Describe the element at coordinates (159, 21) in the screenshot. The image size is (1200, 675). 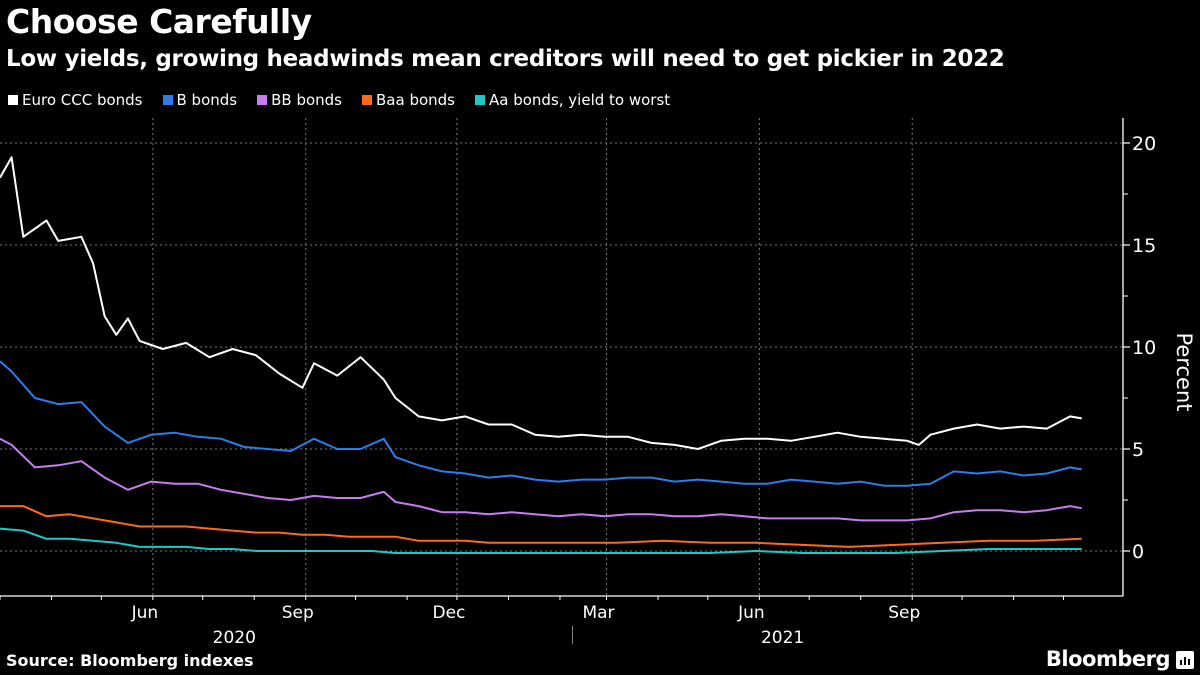
I see `chart-title: Choose Carefully` at that location.